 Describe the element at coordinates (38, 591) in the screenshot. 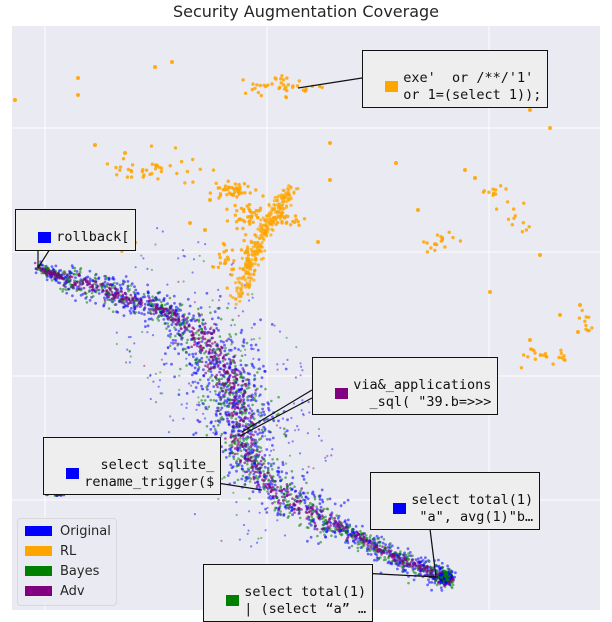

I see `legend-swatch` at that location.